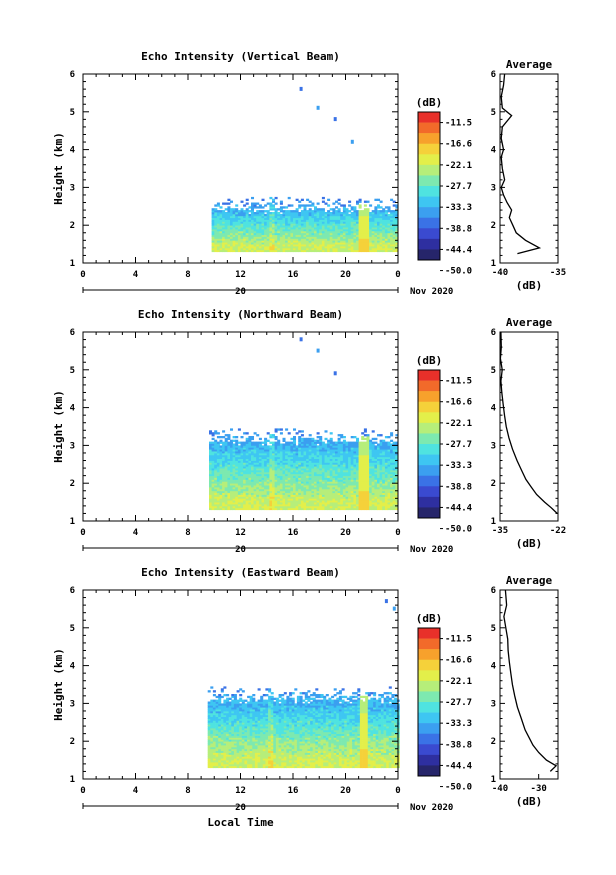 Image resolution: width=616 pixels, height=875 pixels. I want to click on scattered-echo, so click(301, 339).